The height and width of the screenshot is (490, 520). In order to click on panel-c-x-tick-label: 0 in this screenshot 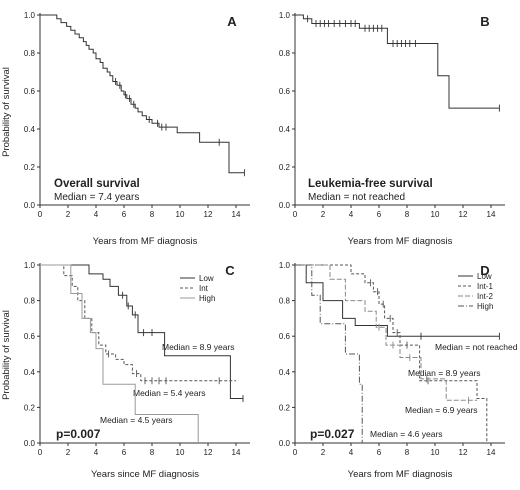, I will do `click(40, 452)`.